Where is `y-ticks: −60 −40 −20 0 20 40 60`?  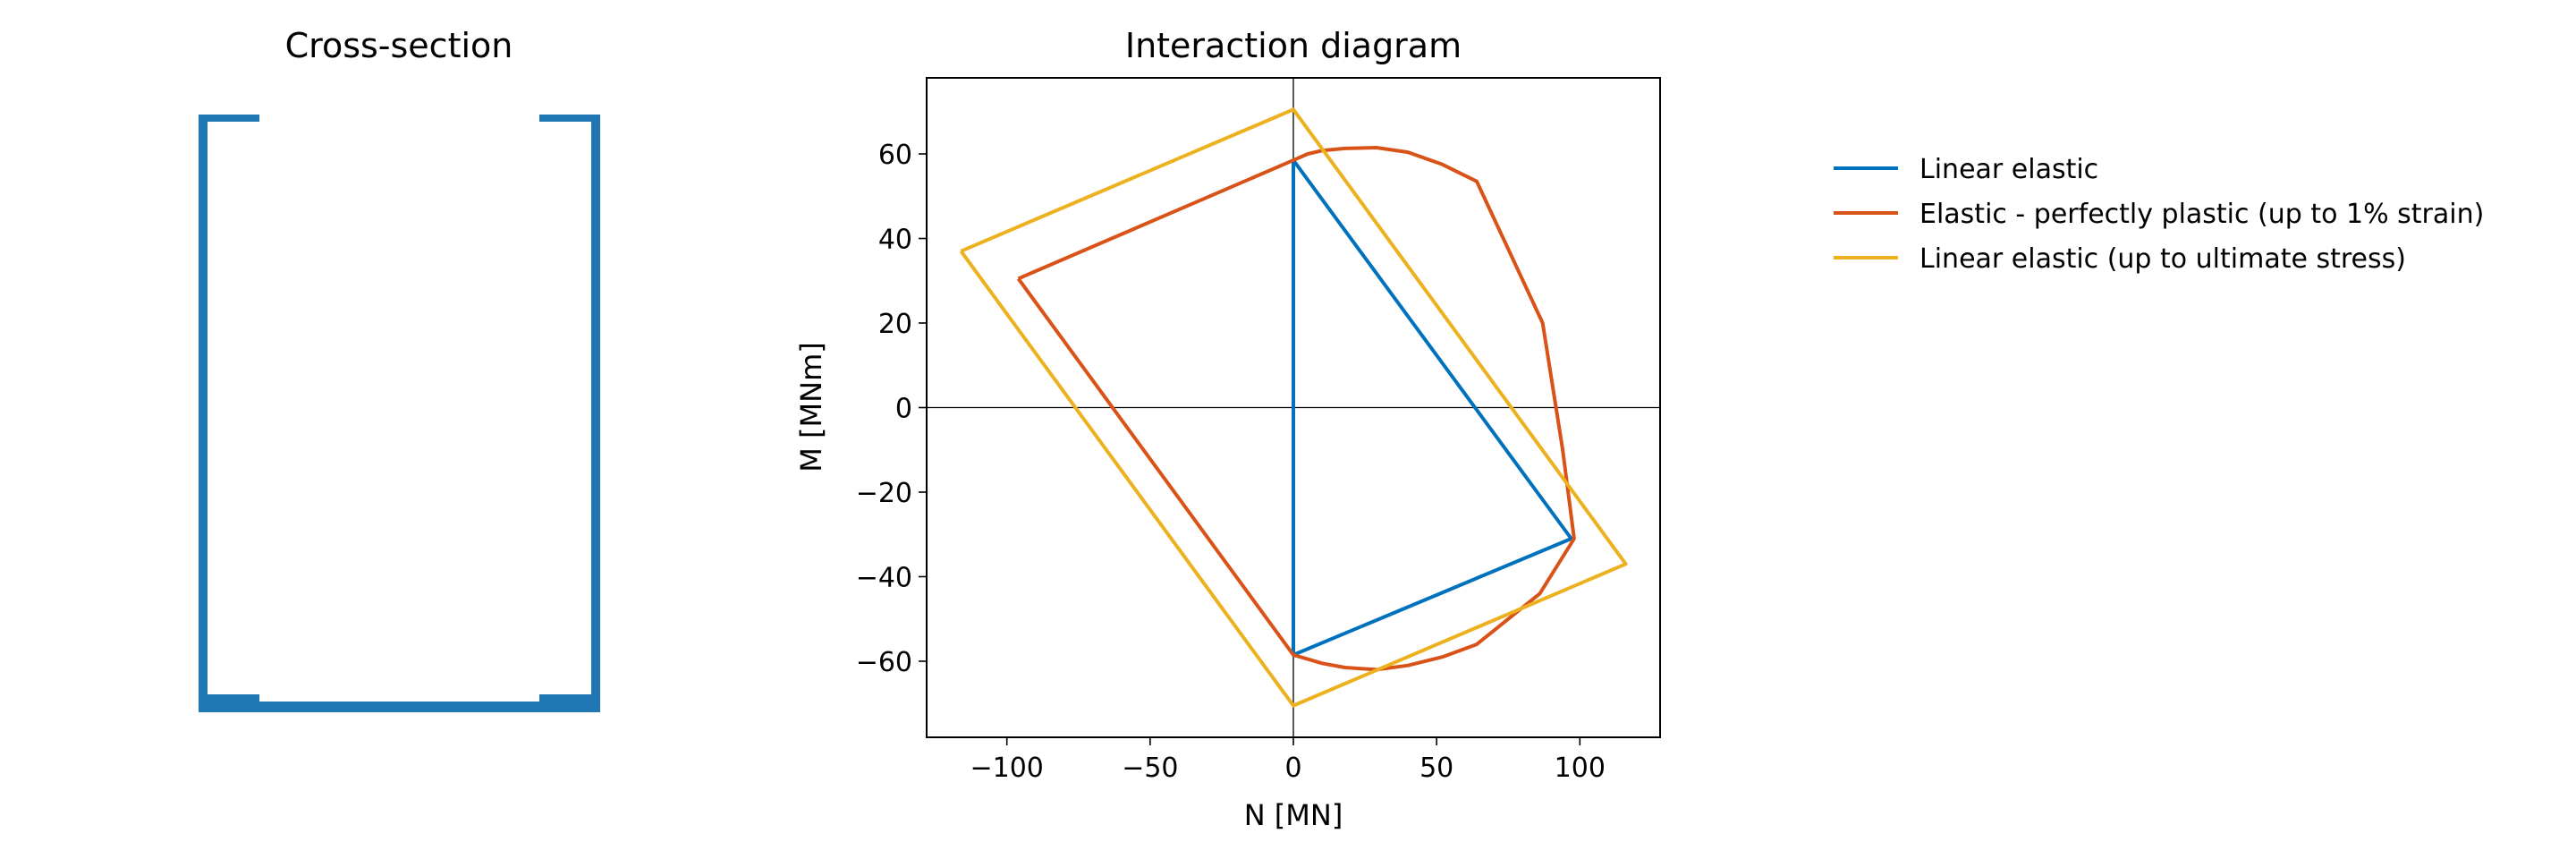 y-ticks: −60 −40 −20 0 20 40 60 is located at coordinates (891, 409).